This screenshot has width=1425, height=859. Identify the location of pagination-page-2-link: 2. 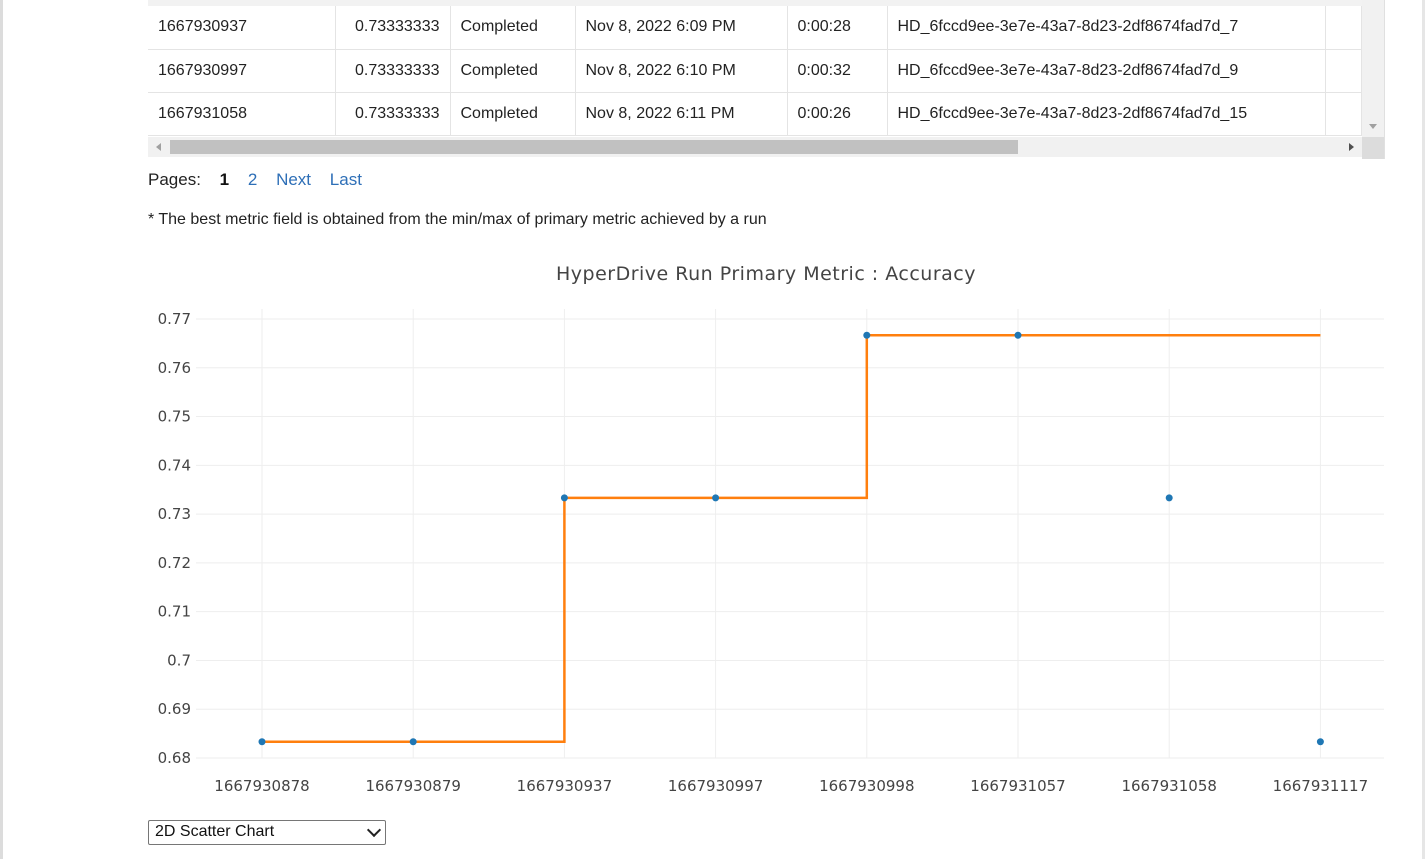
(252, 179).